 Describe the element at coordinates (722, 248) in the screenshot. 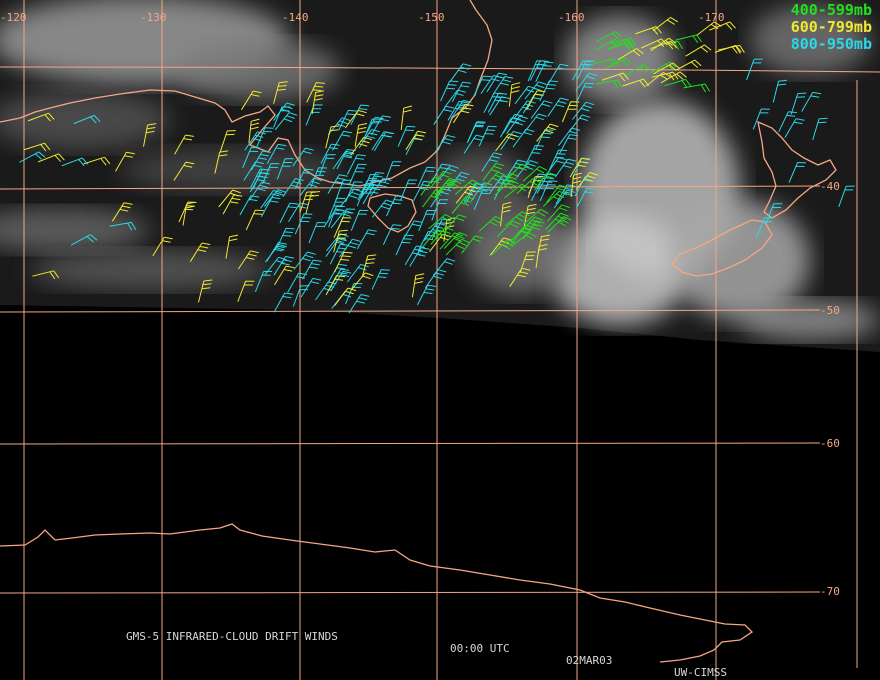

I see `new-zealand-south-coastline` at that location.